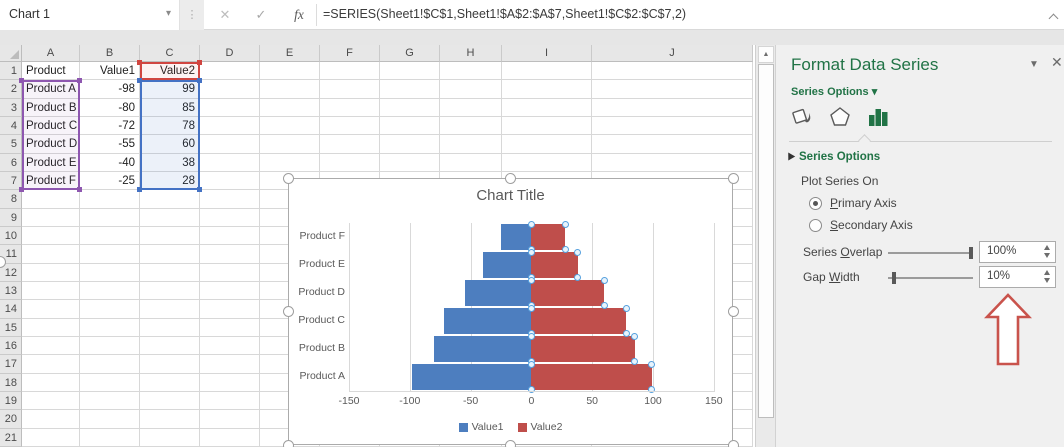 The height and width of the screenshot is (447, 1064). I want to click on cell-C13, so click(170, 291).